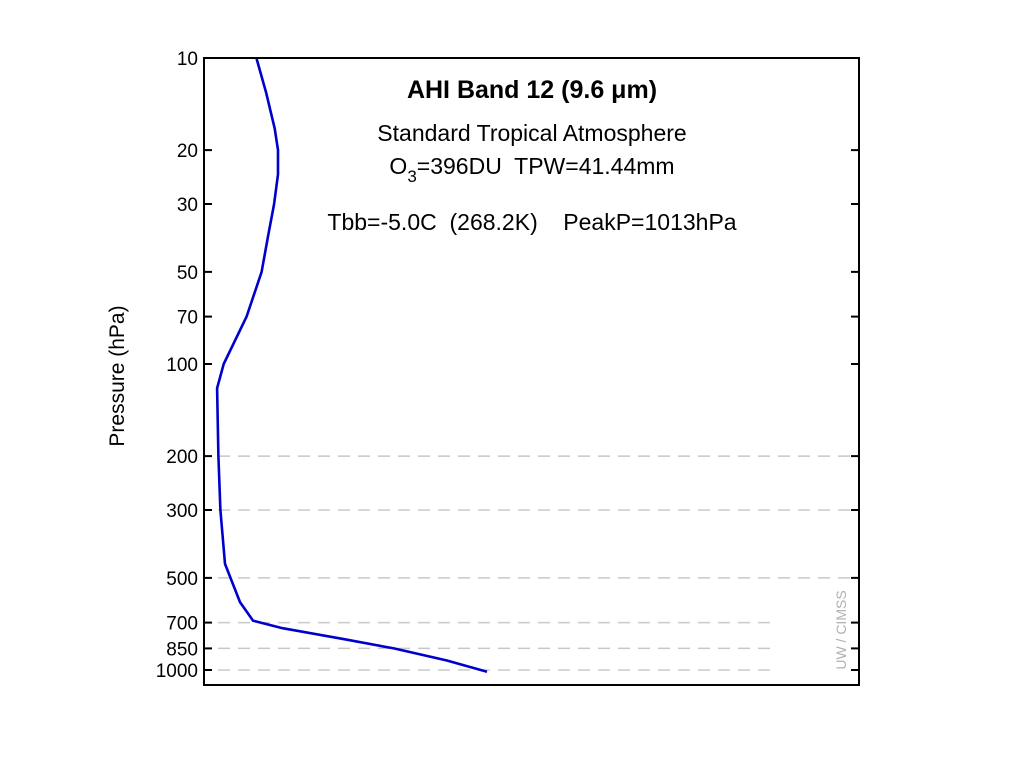 The width and height of the screenshot is (1024, 768). I want to click on y-tick-label-20: 20, so click(187, 151).